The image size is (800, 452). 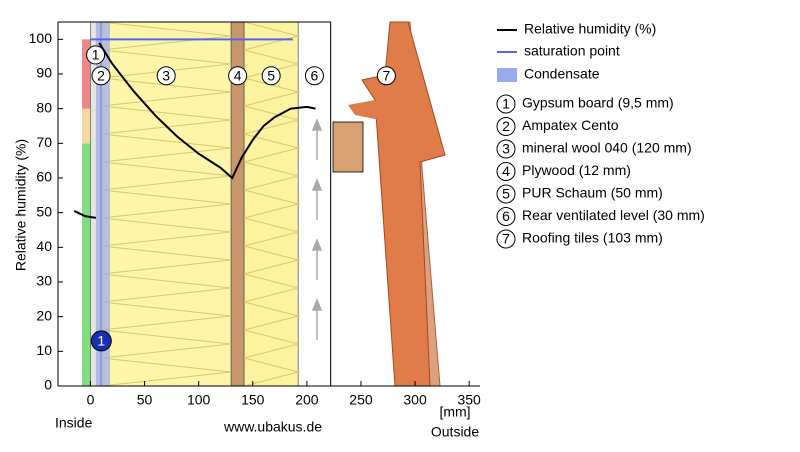 What do you see at coordinates (74, 423) in the screenshot?
I see `inside-label: Inside` at bounding box center [74, 423].